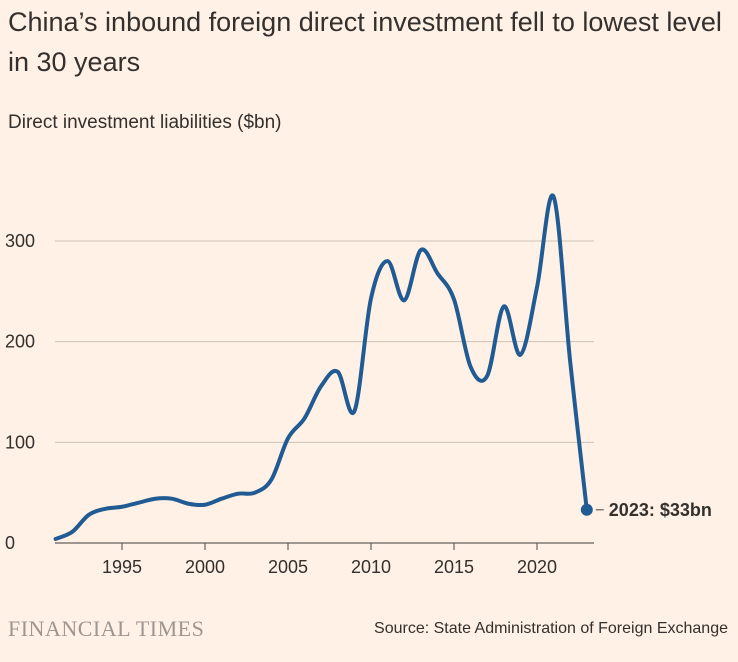 The image size is (738, 662). What do you see at coordinates (586, 509) in the screenshot?
I see `data-point-2023` at bounding box center [586, 509].